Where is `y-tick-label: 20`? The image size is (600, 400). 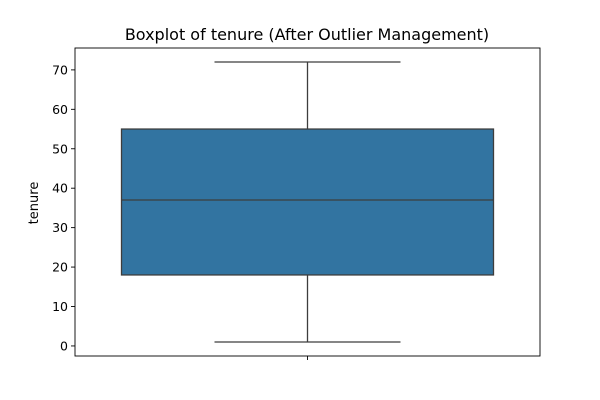
y-tick-label: 20 is located at coordinates (60, 267).